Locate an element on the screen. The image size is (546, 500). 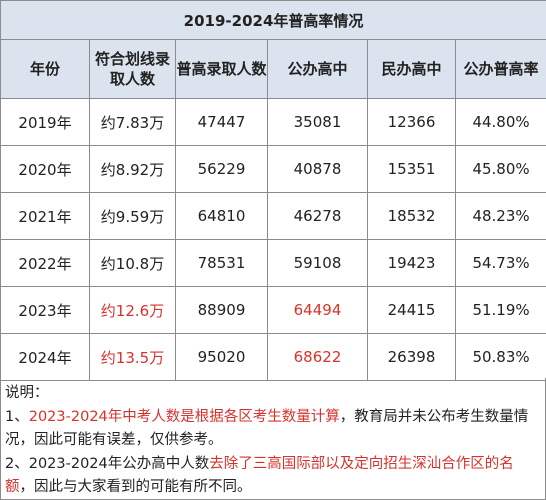
table-row: 2022年 约10.8万 78531 59108 19423 54.73% is located at coordinates (273, 263).